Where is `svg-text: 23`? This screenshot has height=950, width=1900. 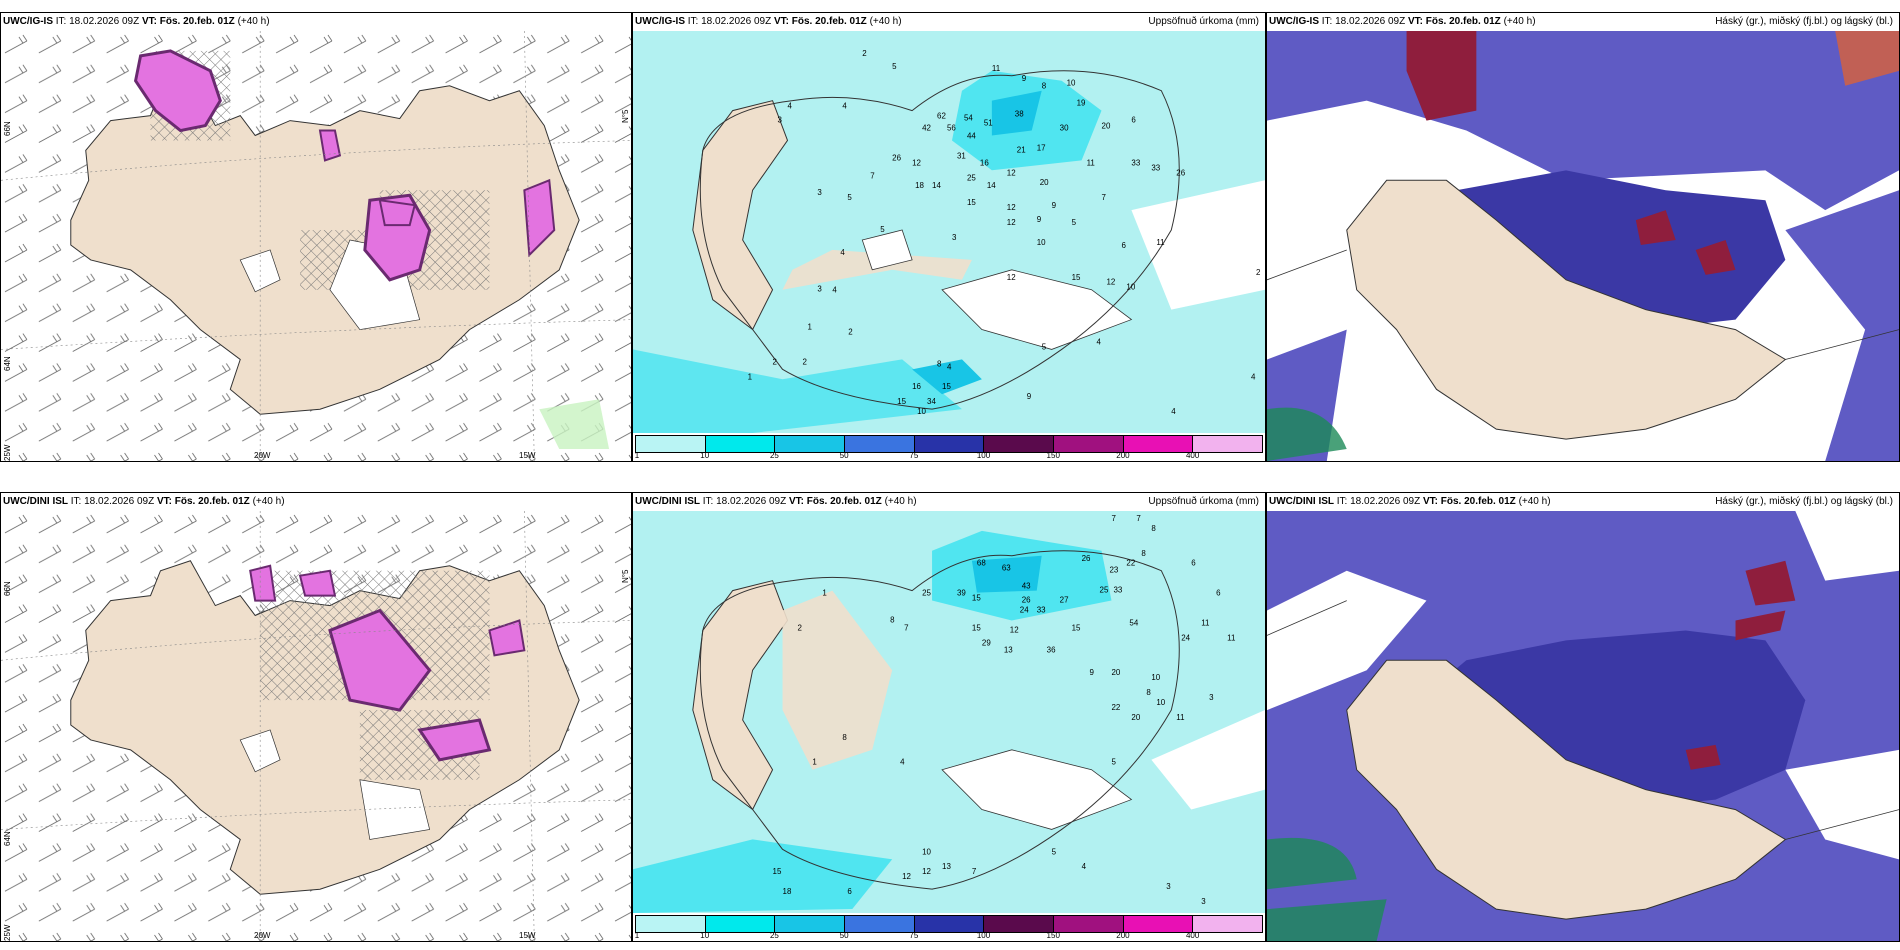 svg-text: 23 is located at coordinates (1113, 570).